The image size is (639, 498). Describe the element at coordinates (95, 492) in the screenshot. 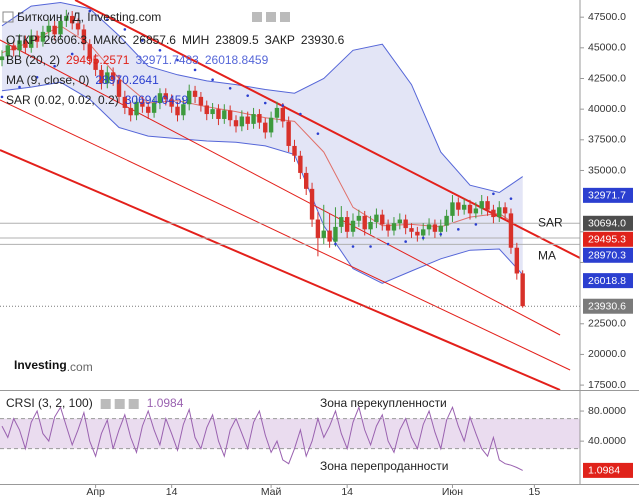

I see `x-tick-label: Апр` at that location.